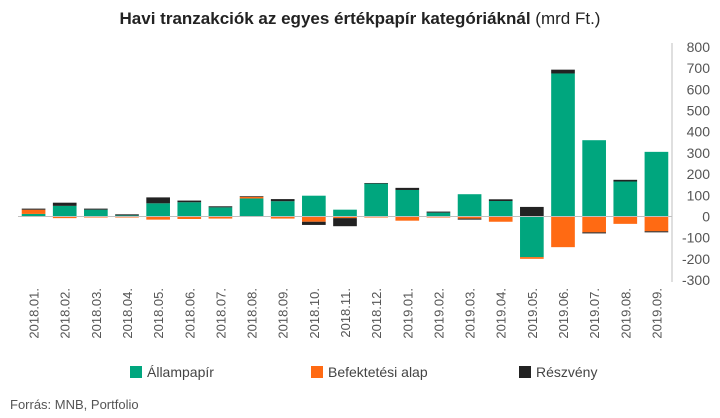 The image size is (720, 418). Describe the element at coordinates (376, 313) in the screenshot. I see `x-tick-label: 2018.12.` at that location.